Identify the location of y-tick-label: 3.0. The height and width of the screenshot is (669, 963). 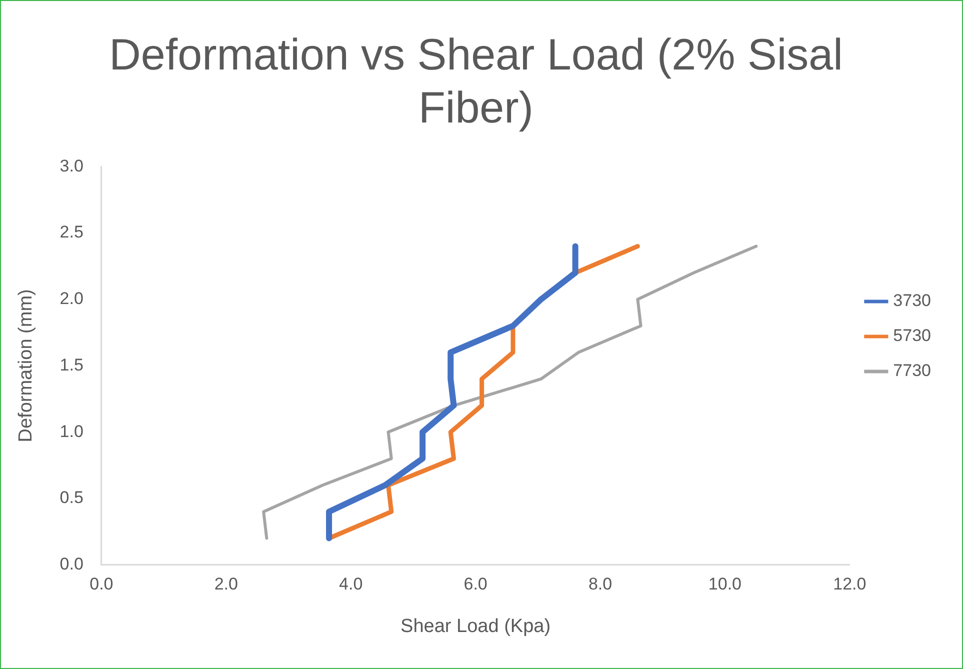
(72, 166).